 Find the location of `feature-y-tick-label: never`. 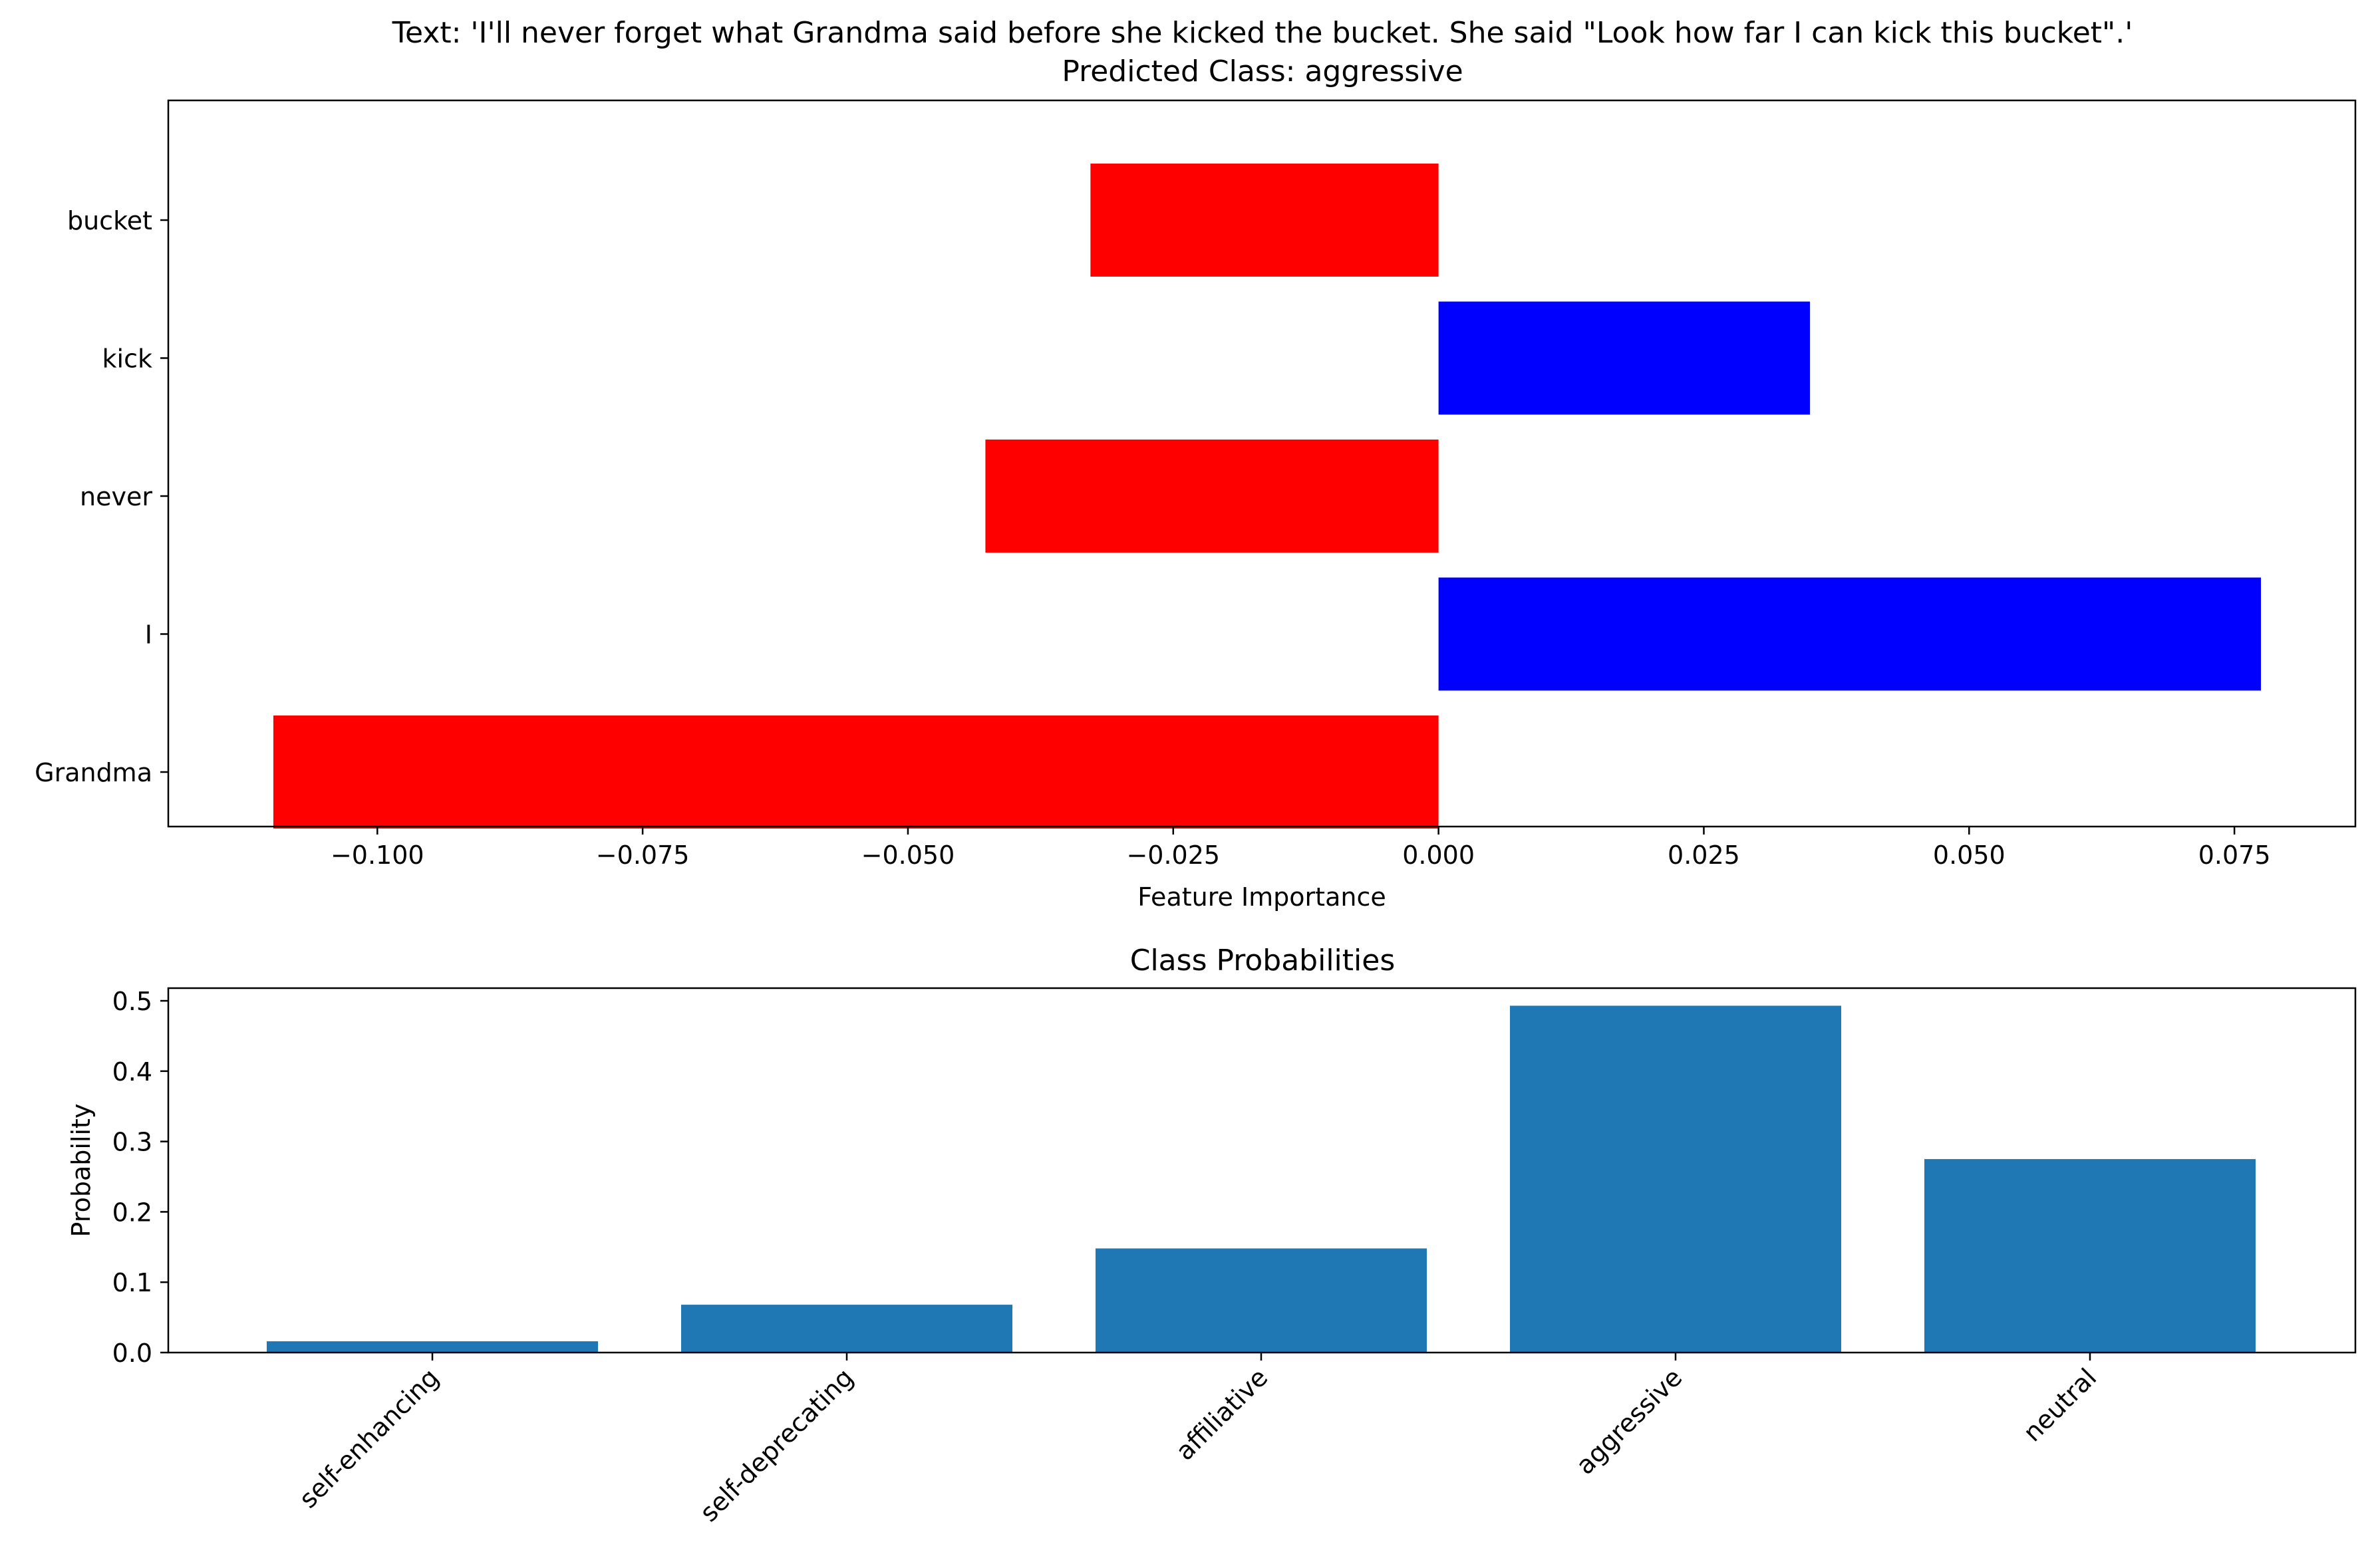

feature-y-tick-label: never is located at coordinates (116, 496).